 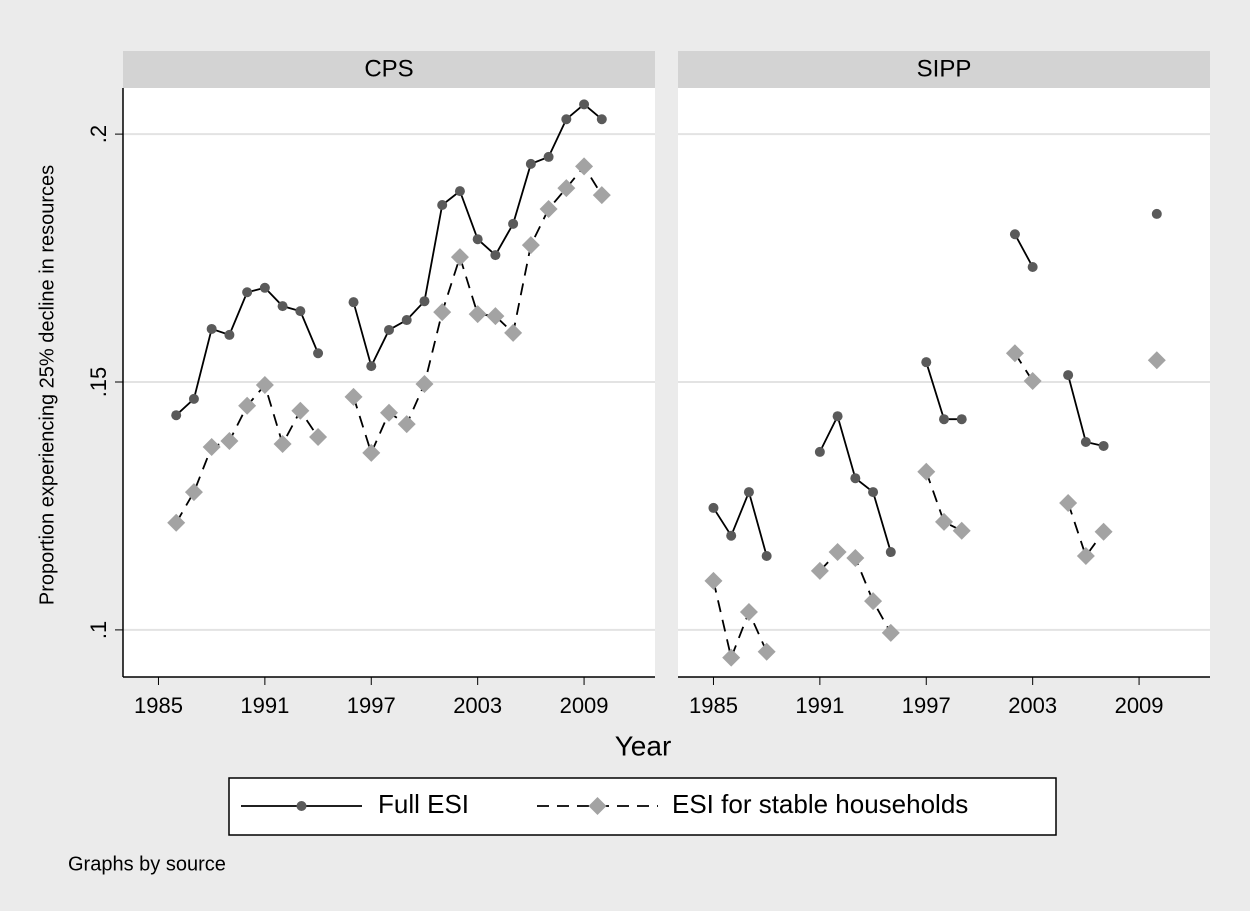 What do you see at coordinates (820, 804) in the screenshot?
I see `legend-label: ESI for stable households` at bounding box center [820, 804].